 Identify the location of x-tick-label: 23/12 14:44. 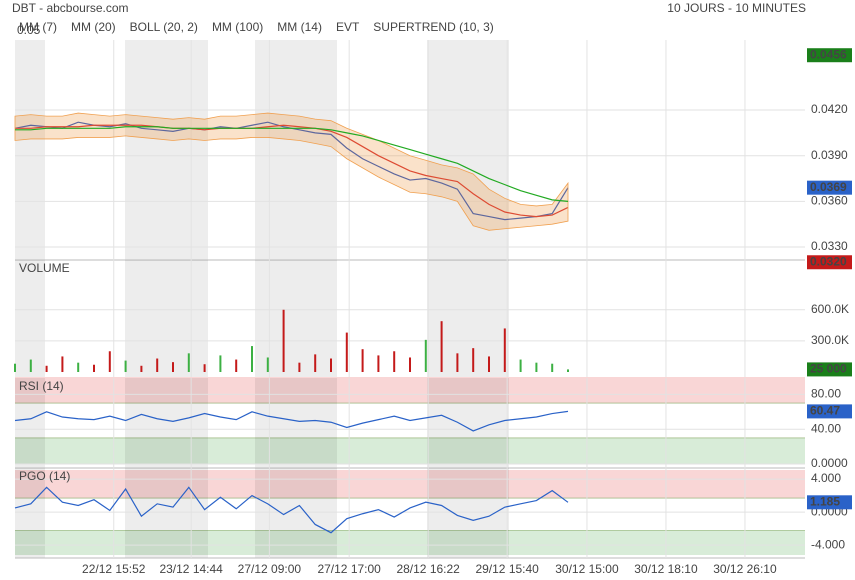
(191, 569).